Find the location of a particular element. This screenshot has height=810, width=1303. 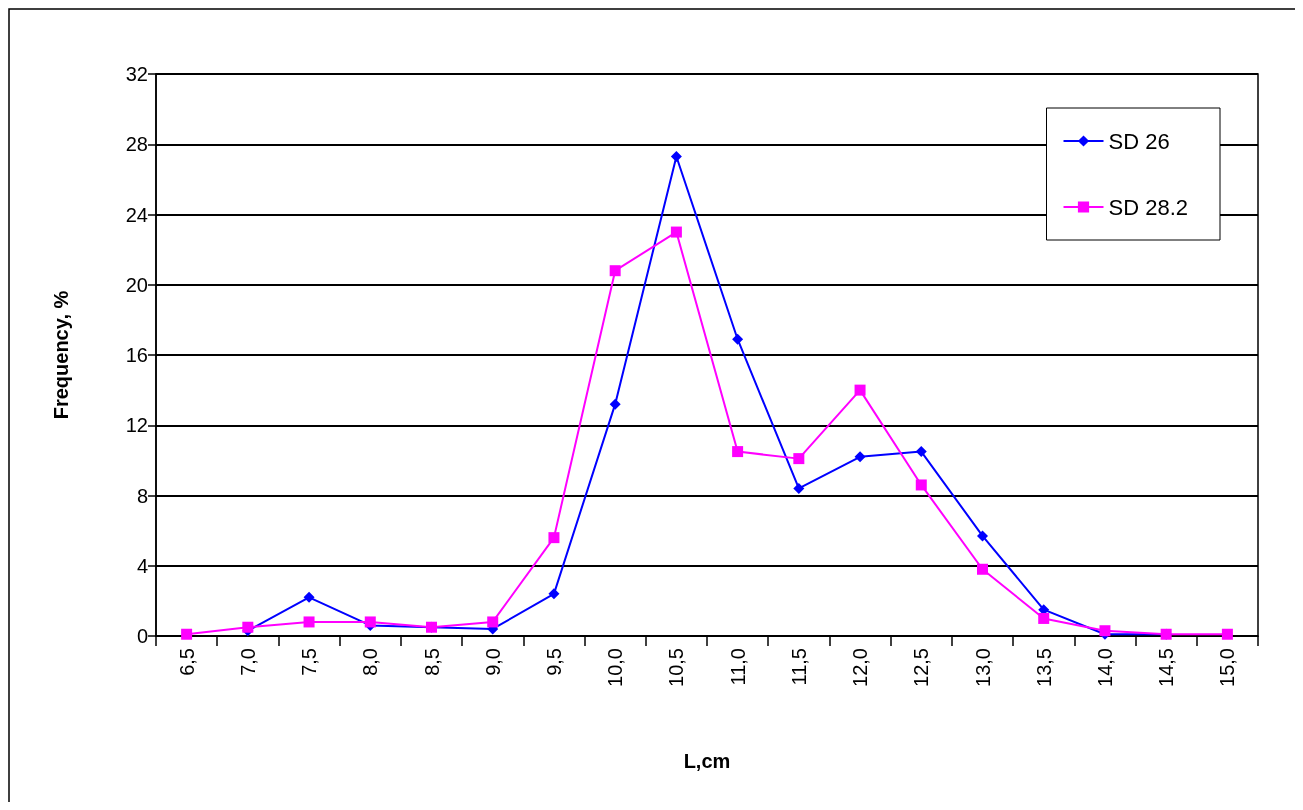

y-tick-label: 24 is located at coordinates (136, 214).